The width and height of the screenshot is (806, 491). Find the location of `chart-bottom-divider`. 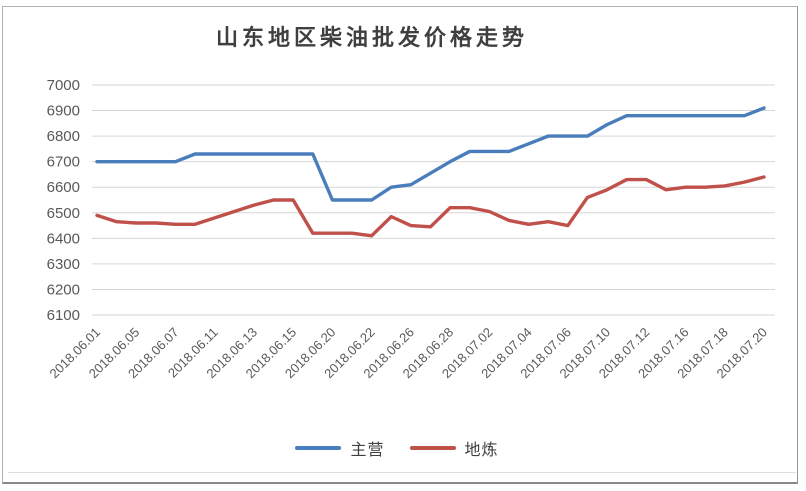

chart-bottom-divider is located at coordinates (402, 472).